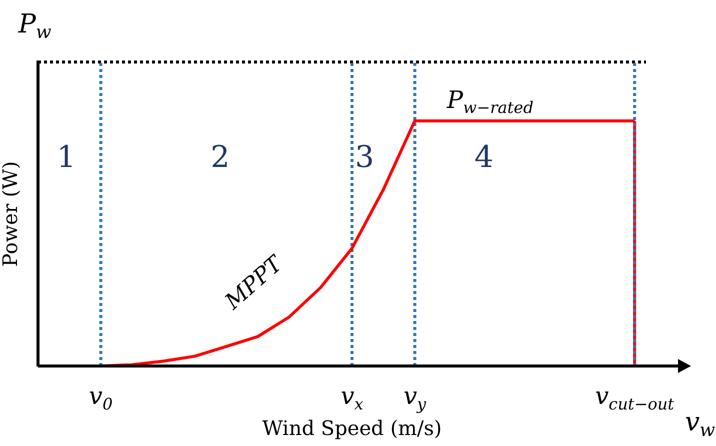 Image resolution: width=716 pixels, height=446 pixels. Describe the element at coordinates (220, 158) in the screenshot. I see `annotation: 2` at that location.